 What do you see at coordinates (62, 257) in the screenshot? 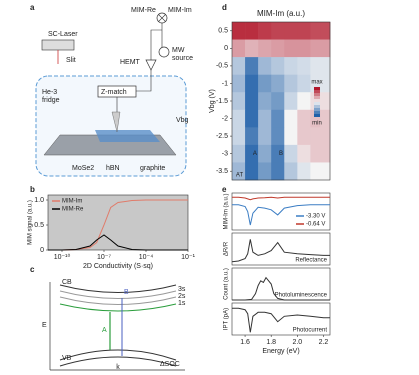
I see `x-tick-label: 10⁻¹⁰` at bounding box center [62, 257].